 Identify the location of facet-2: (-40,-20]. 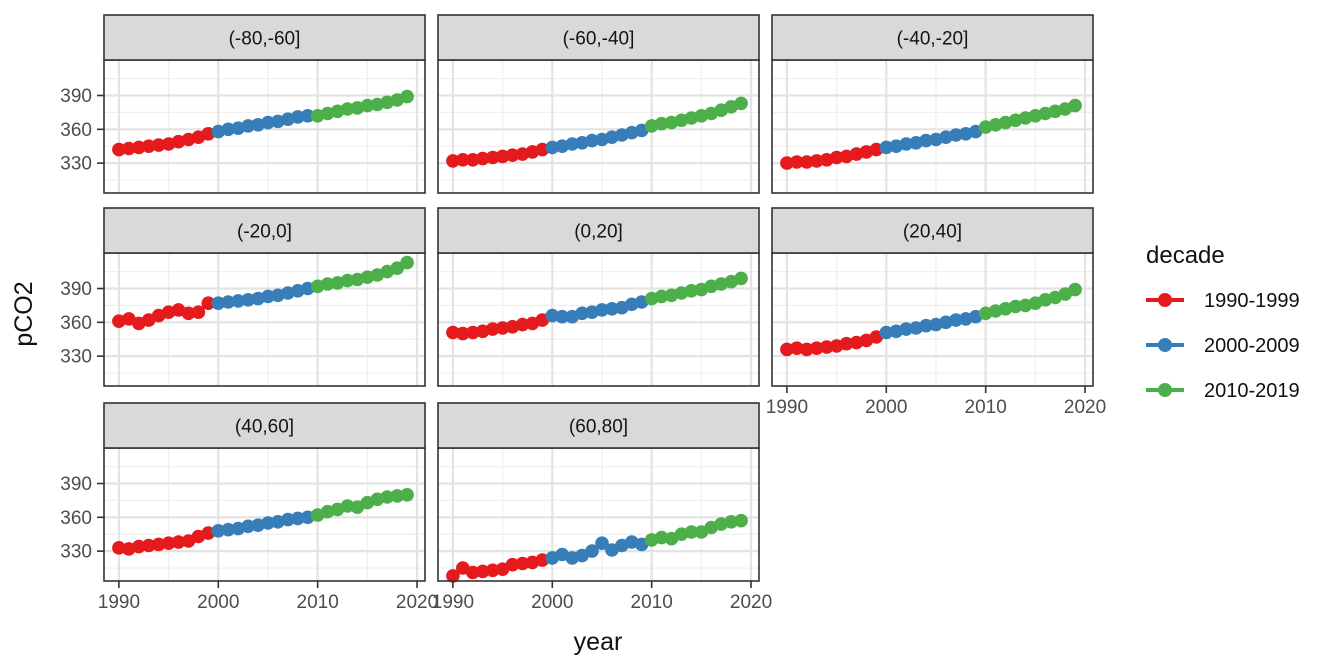
(932, 104).